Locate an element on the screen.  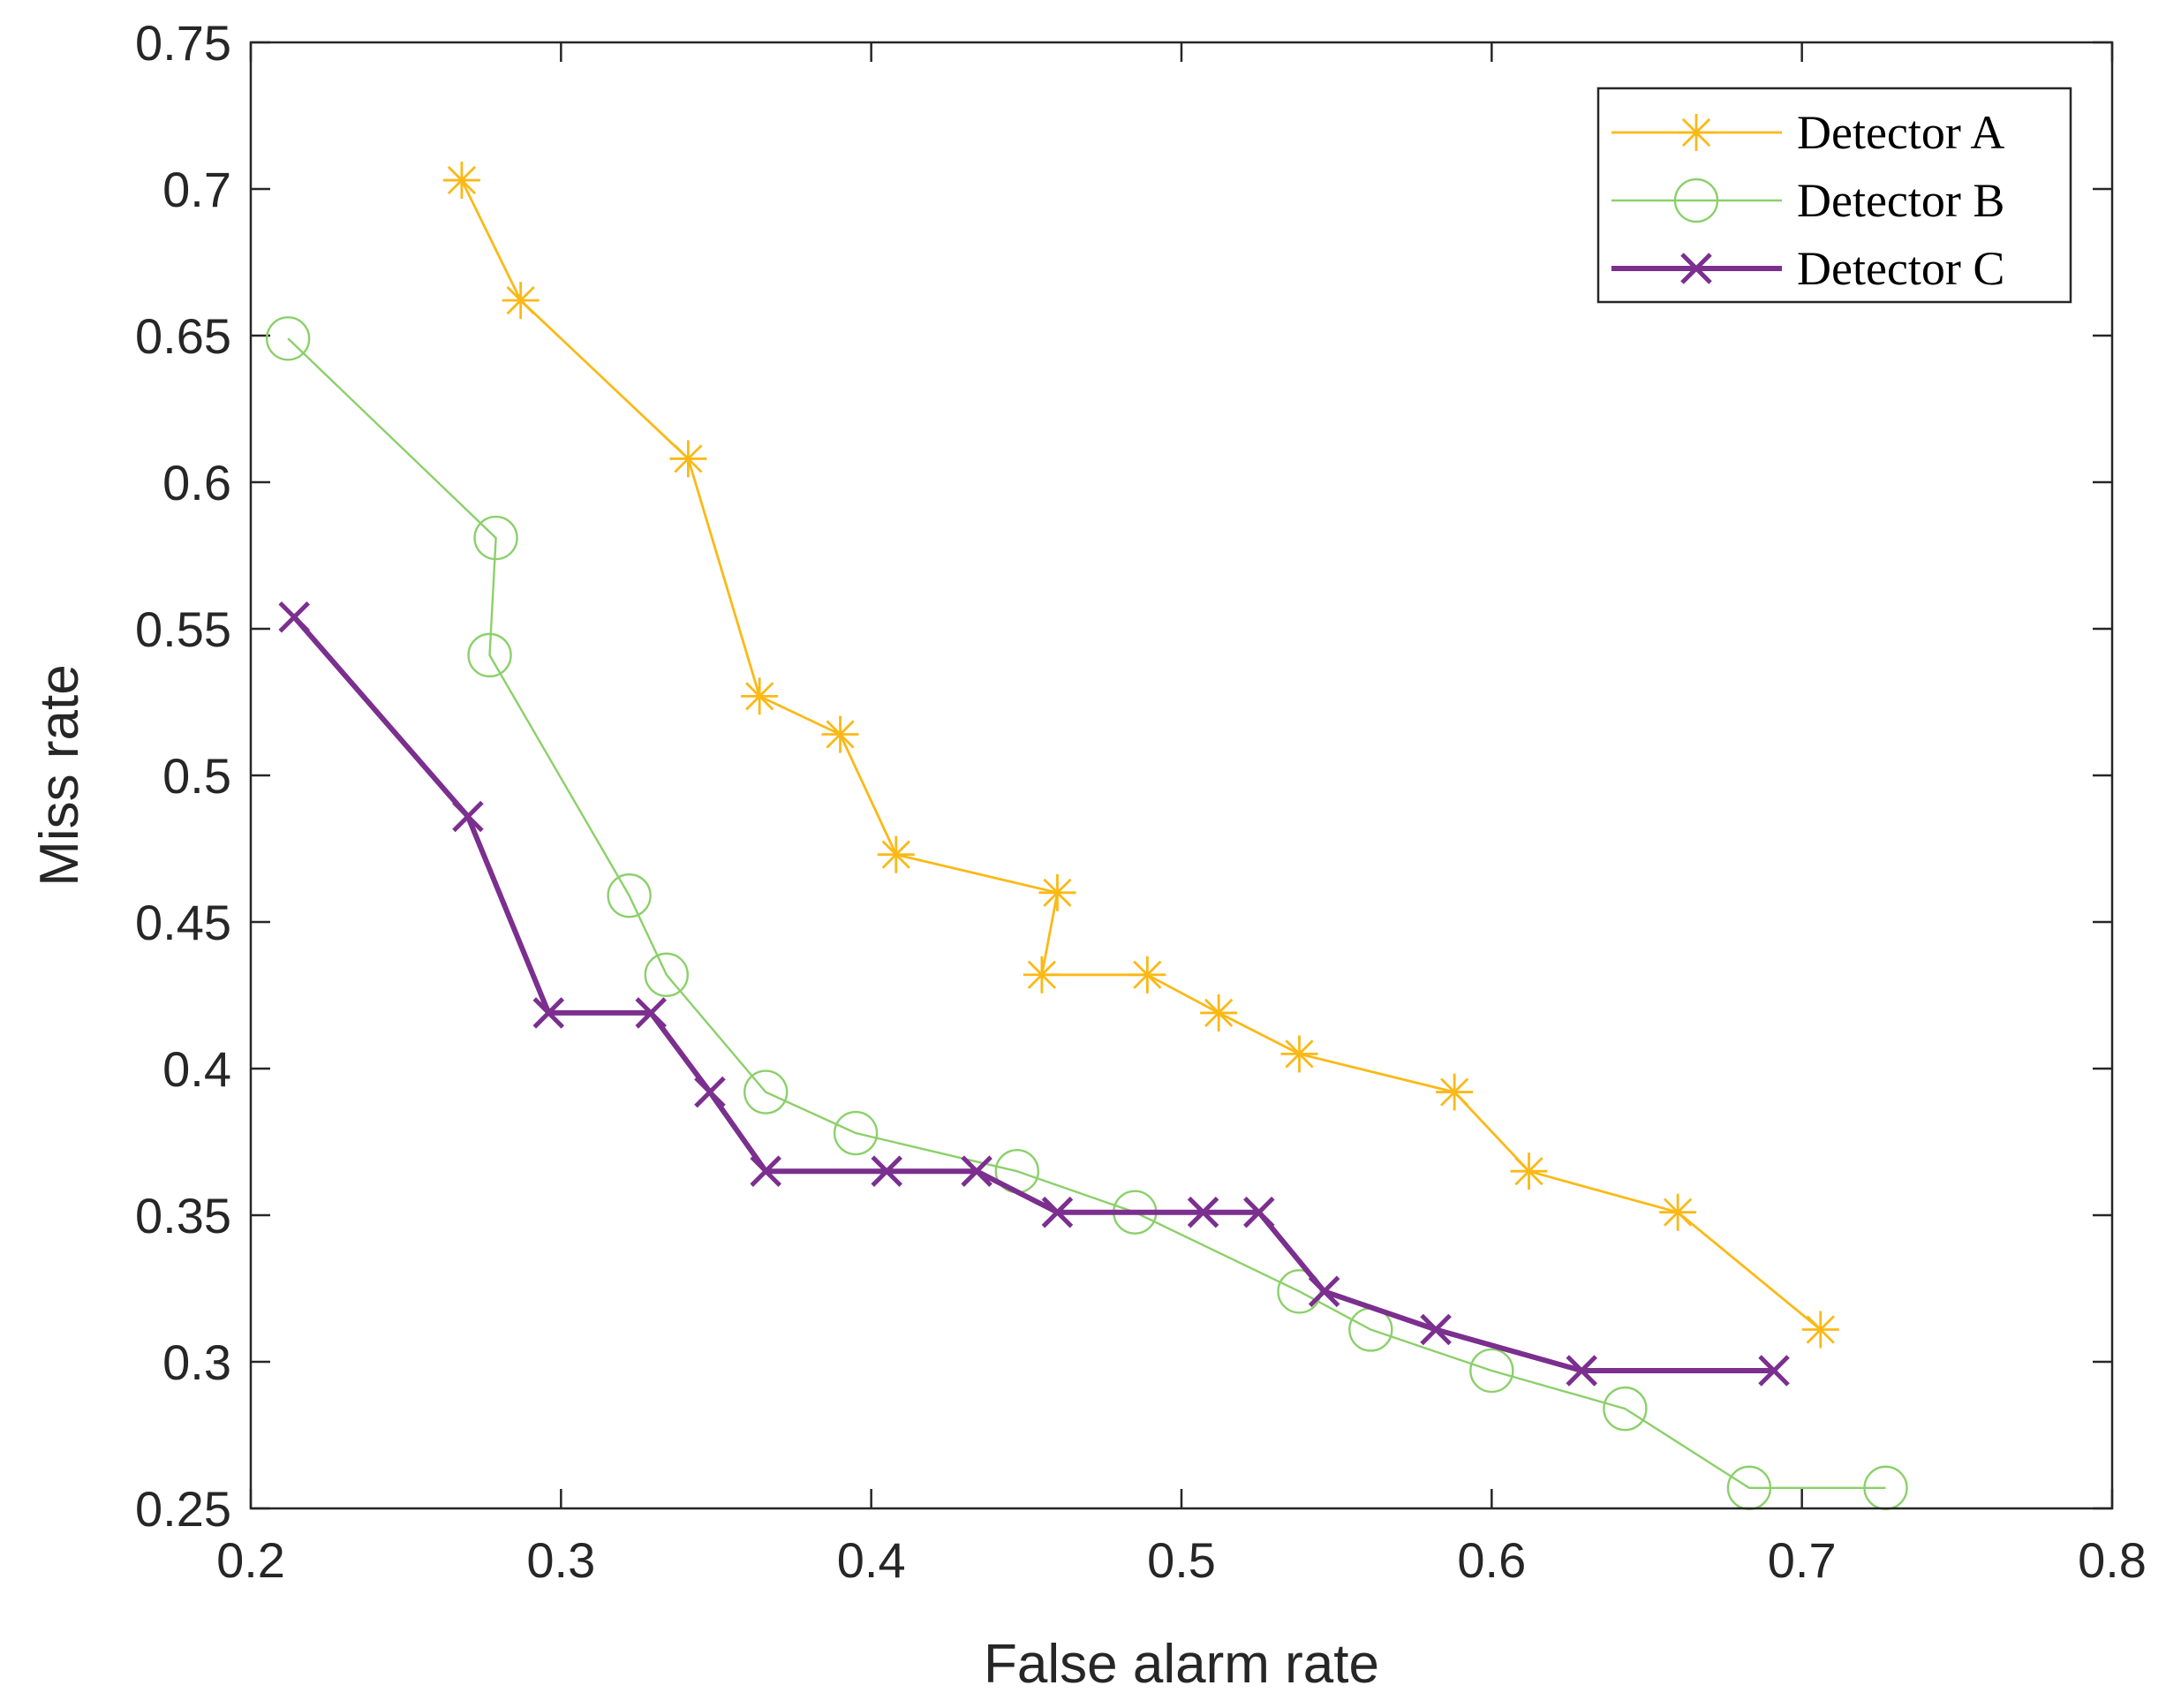
legend-detector-b-label: Detector B is located at coordinates (1900, 200).